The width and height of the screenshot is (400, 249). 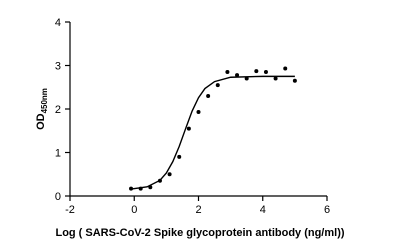 I want to click on y-tick-label: 3, so click(x=58, y=67).